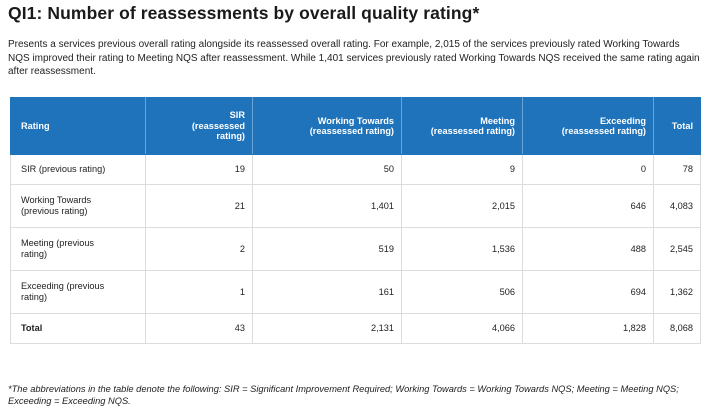 The image size is (706, 415). I want to click on row-label: Exceeding (previous rating), so click(78, 292).